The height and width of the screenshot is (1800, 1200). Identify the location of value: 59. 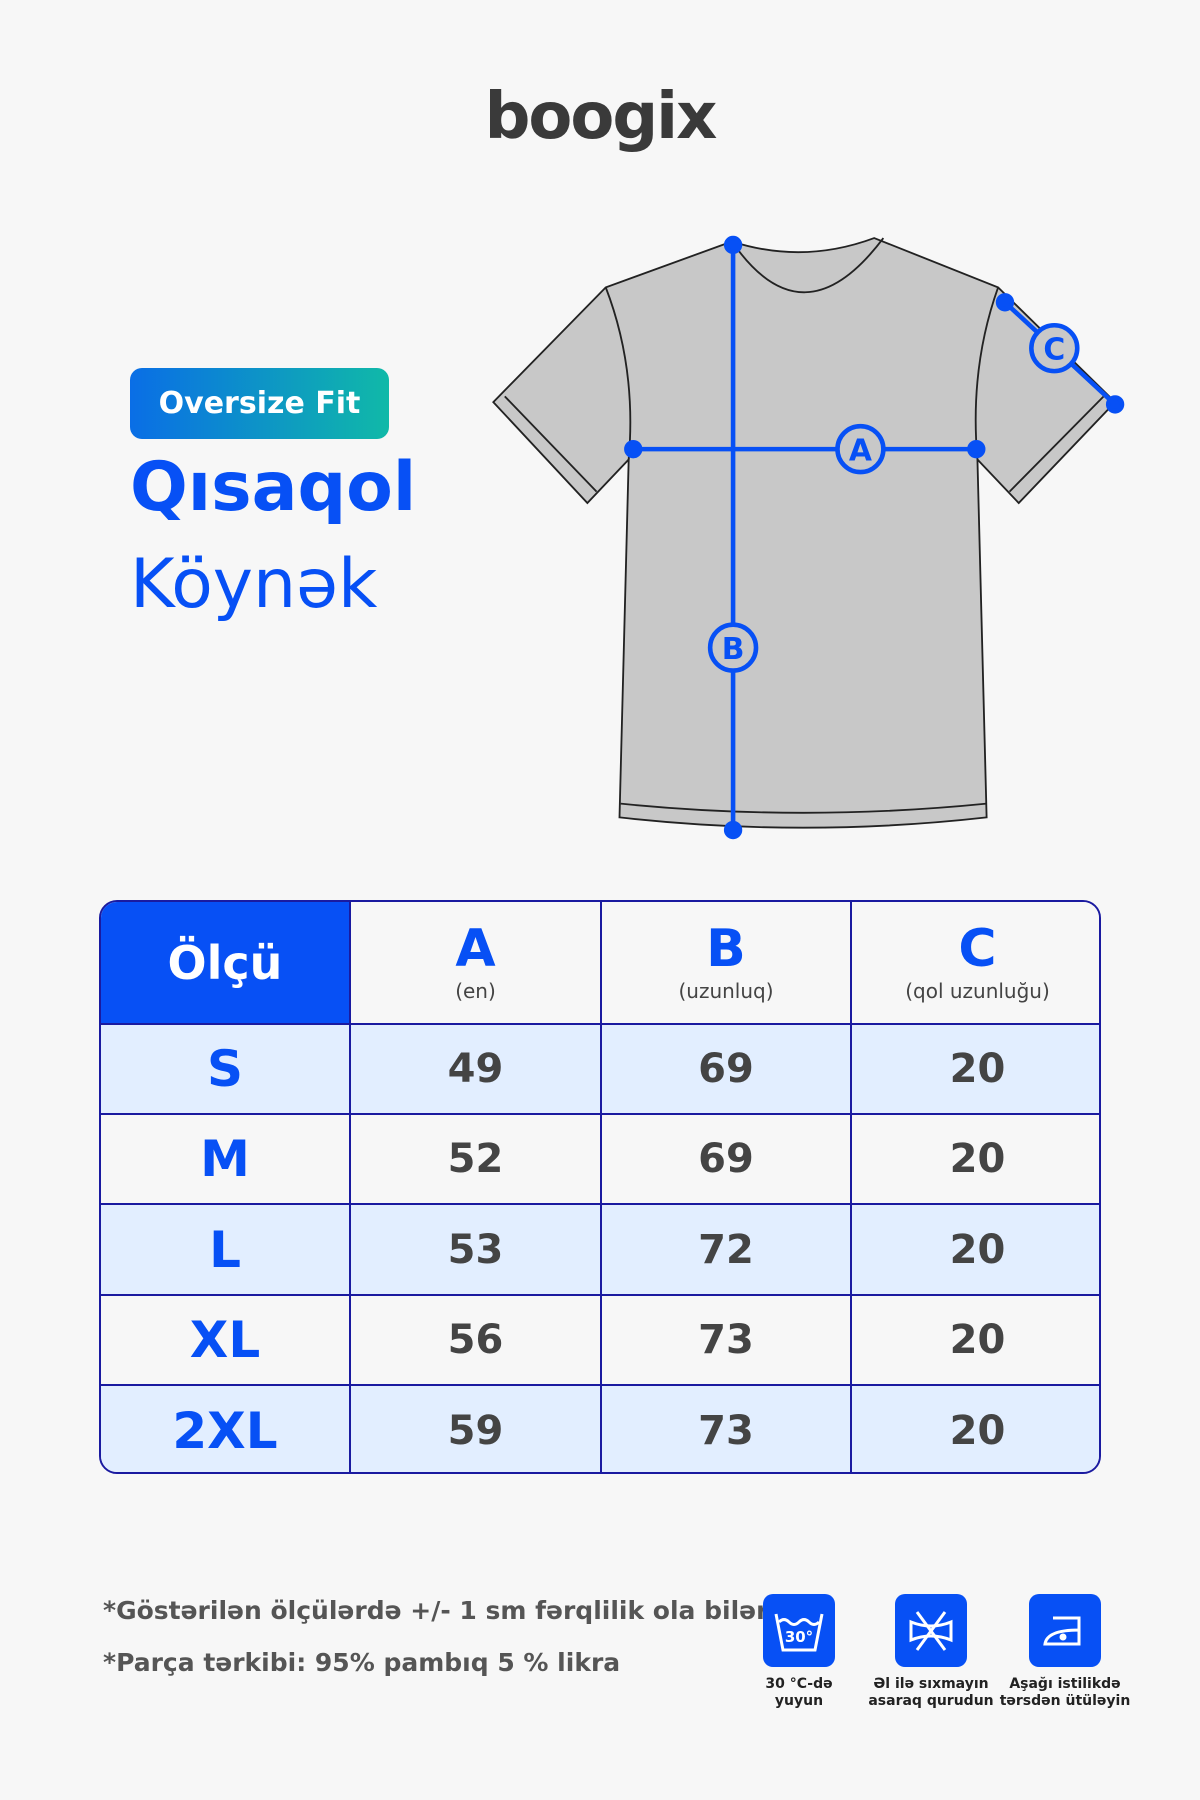
(475, 1431).